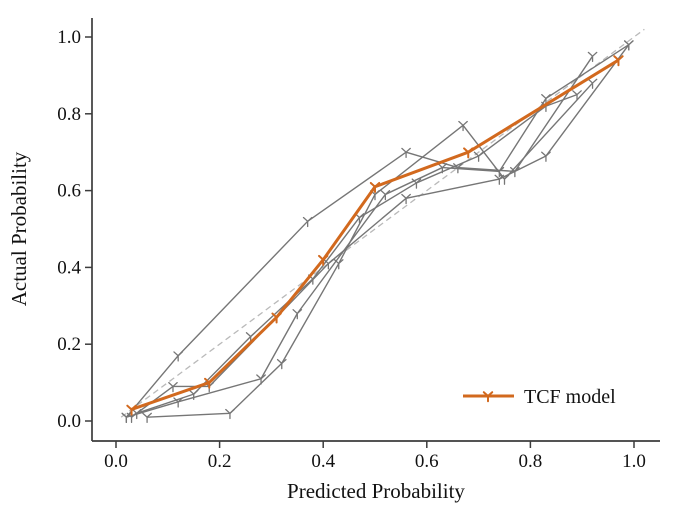  I want to click on y-tick-label: 0.6, so click(69, 191).